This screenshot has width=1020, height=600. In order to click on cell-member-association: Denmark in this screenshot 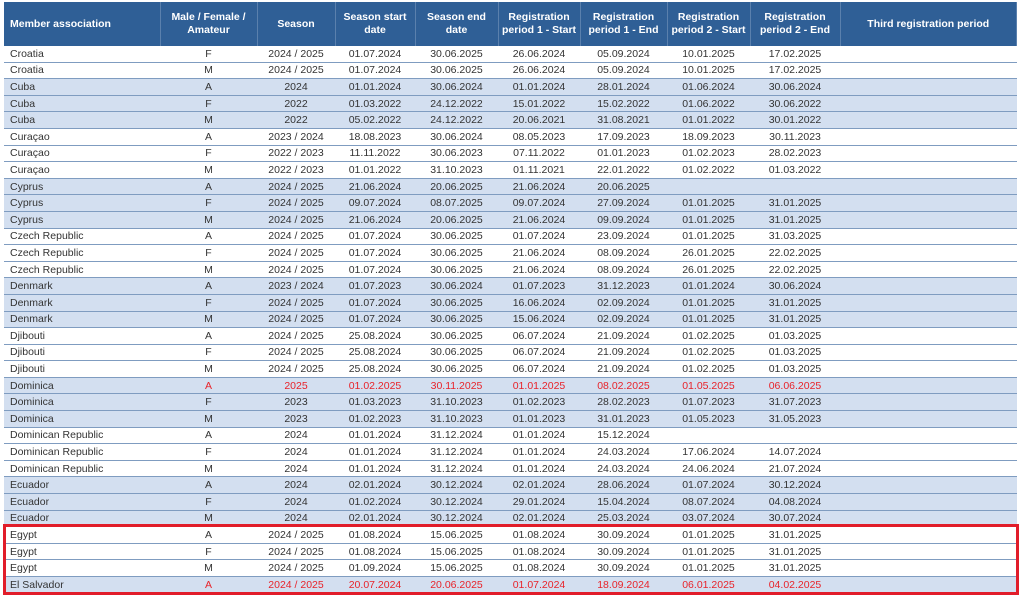, I will do `click(82, 303)`.